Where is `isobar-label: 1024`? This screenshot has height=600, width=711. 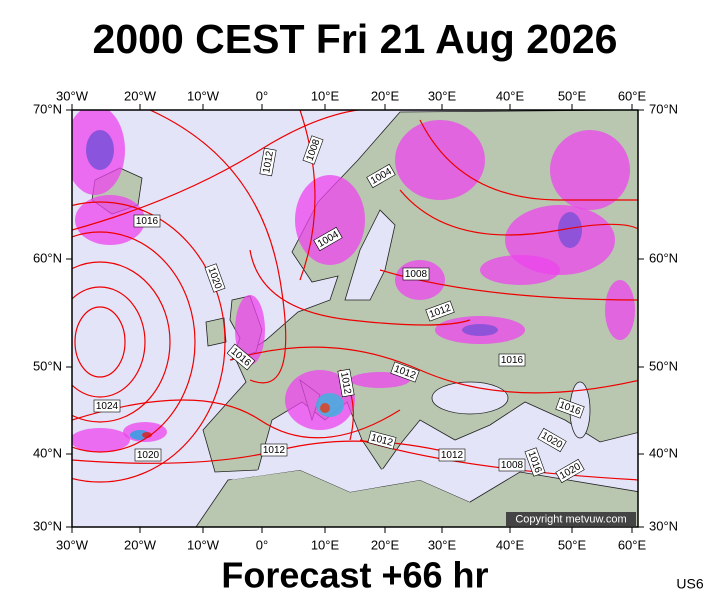 isobar-label: 1024 is located at coordinates (107, 406).